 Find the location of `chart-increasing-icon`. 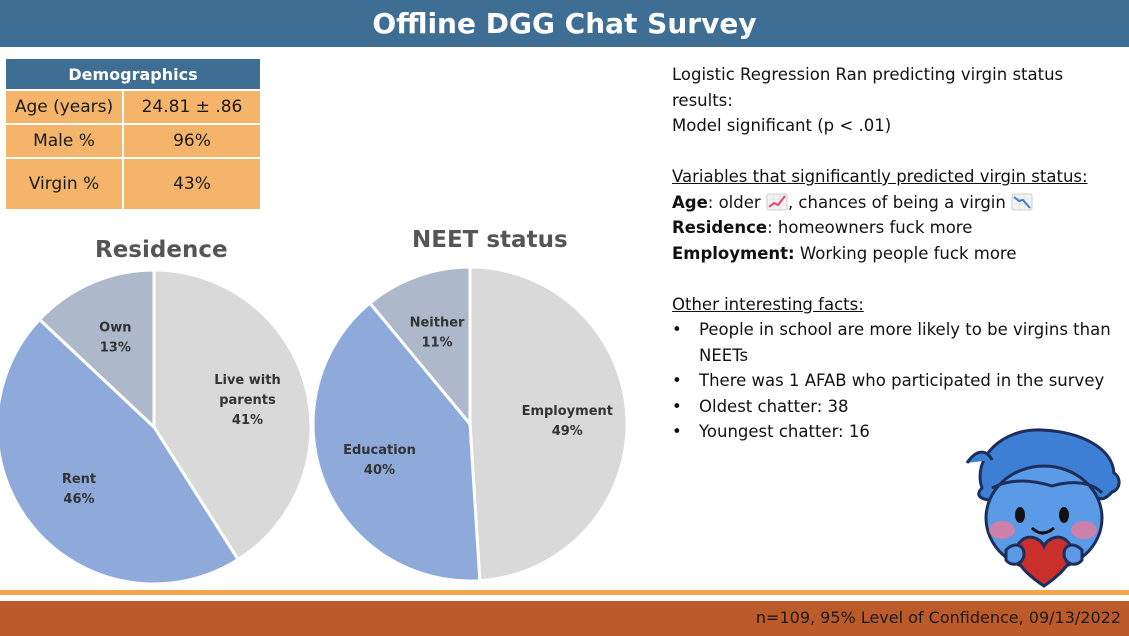

chart-increasing-icon is located at coordinates (777, 201).